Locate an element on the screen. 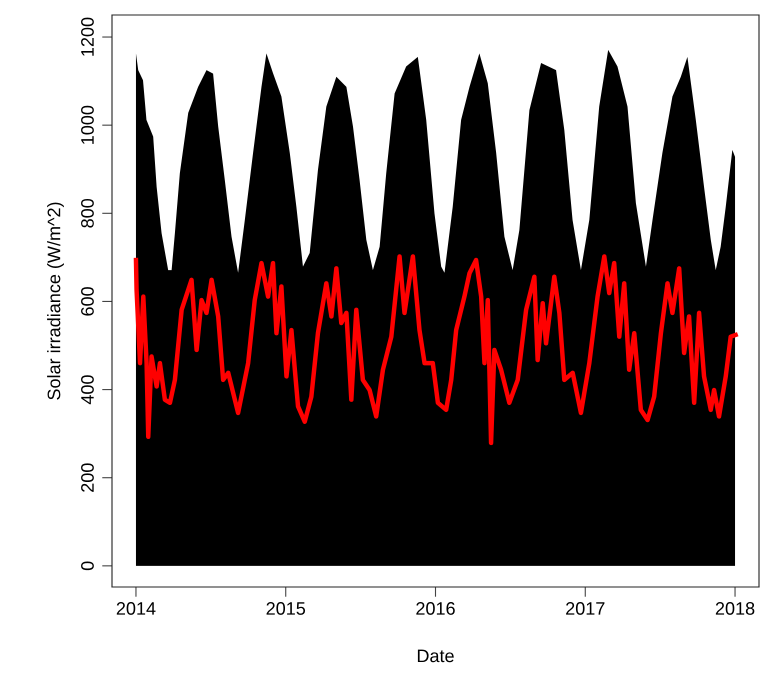 The height and width of the screenshot is (692, 762). x-tick-label: 2015 is located at coordinates (286, 608).